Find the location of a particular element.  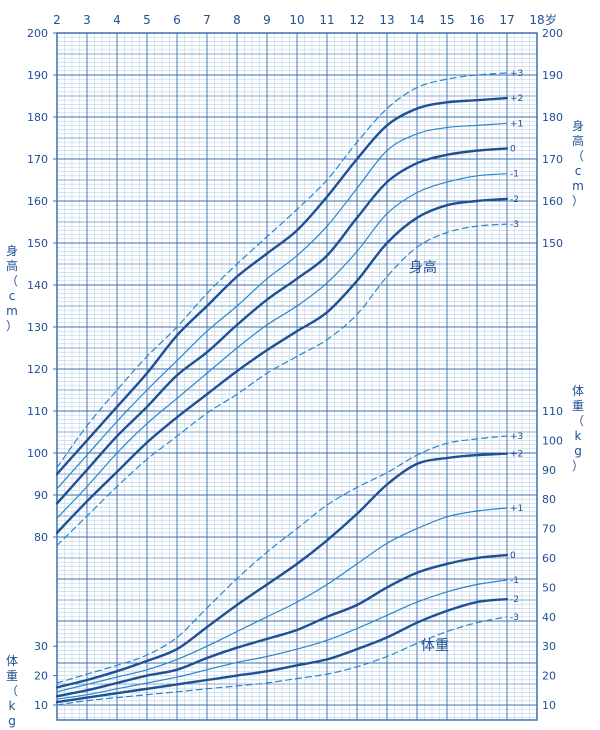

height-series-label: 0 is located at coordinates (513, 150).